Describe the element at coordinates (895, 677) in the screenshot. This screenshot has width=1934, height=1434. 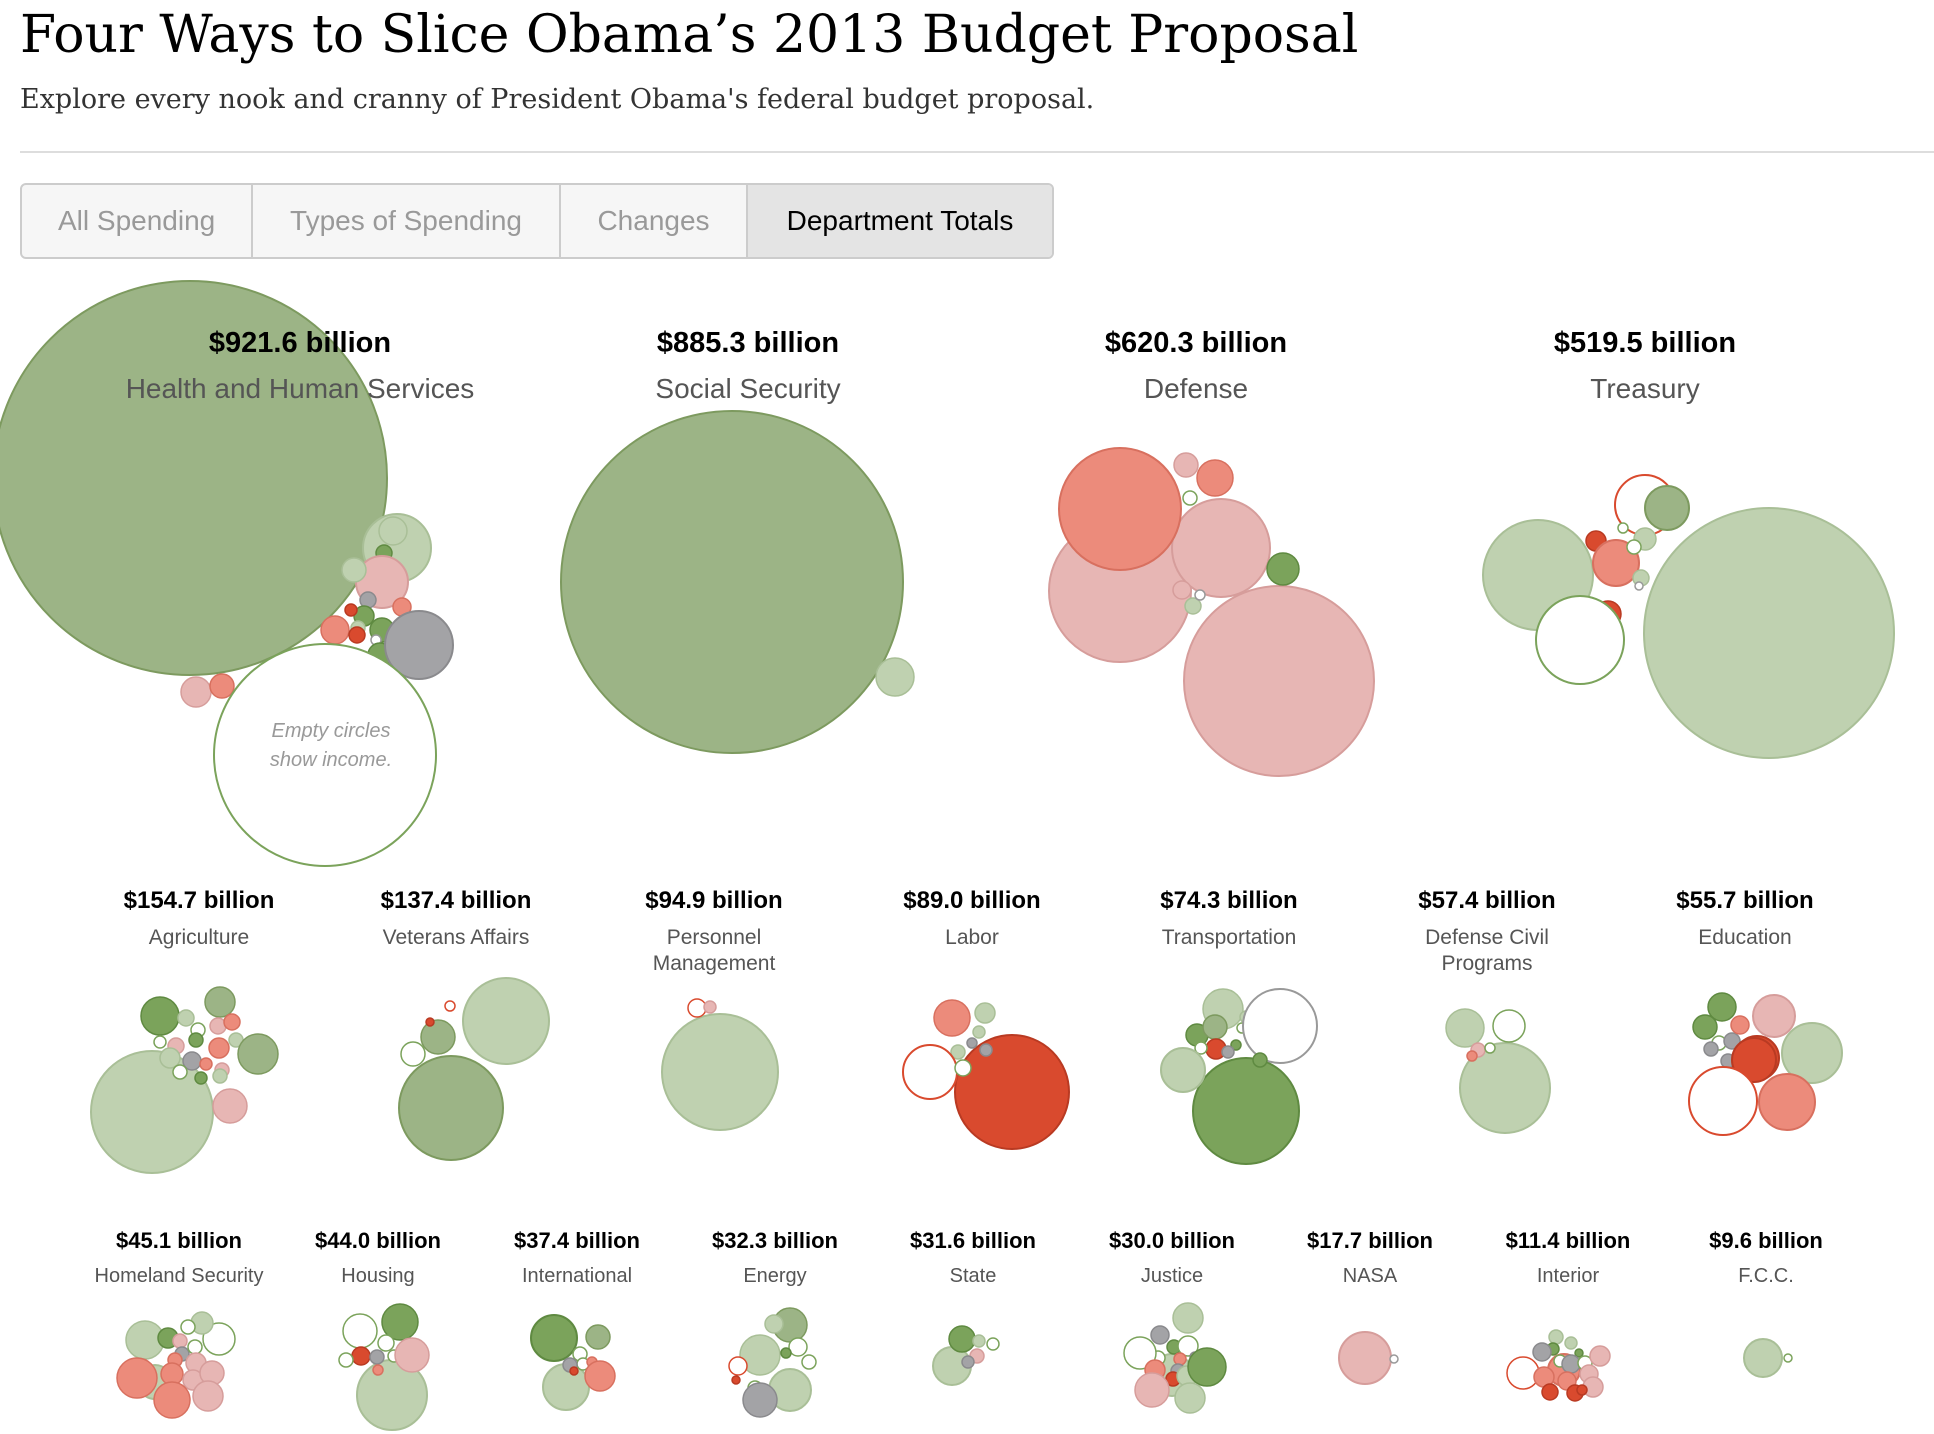
I see `social-security-bubble` at that location.